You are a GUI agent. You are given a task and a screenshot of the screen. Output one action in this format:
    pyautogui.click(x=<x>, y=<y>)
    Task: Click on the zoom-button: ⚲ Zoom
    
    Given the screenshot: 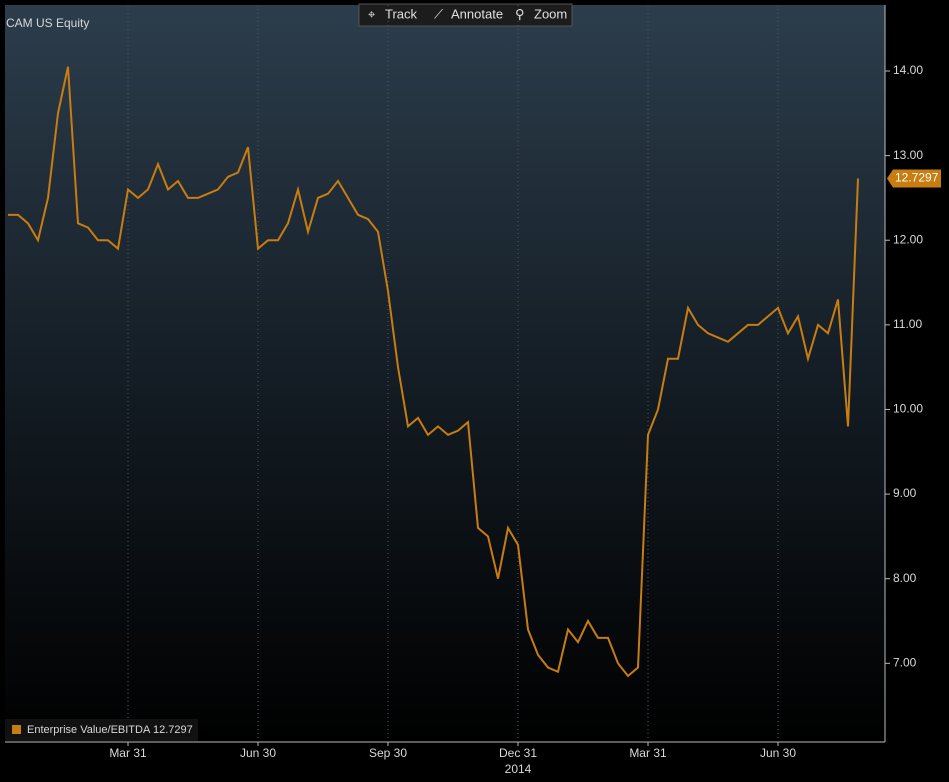 What is the action you would take?
    pyautogui.click(x=541, y=13)
    